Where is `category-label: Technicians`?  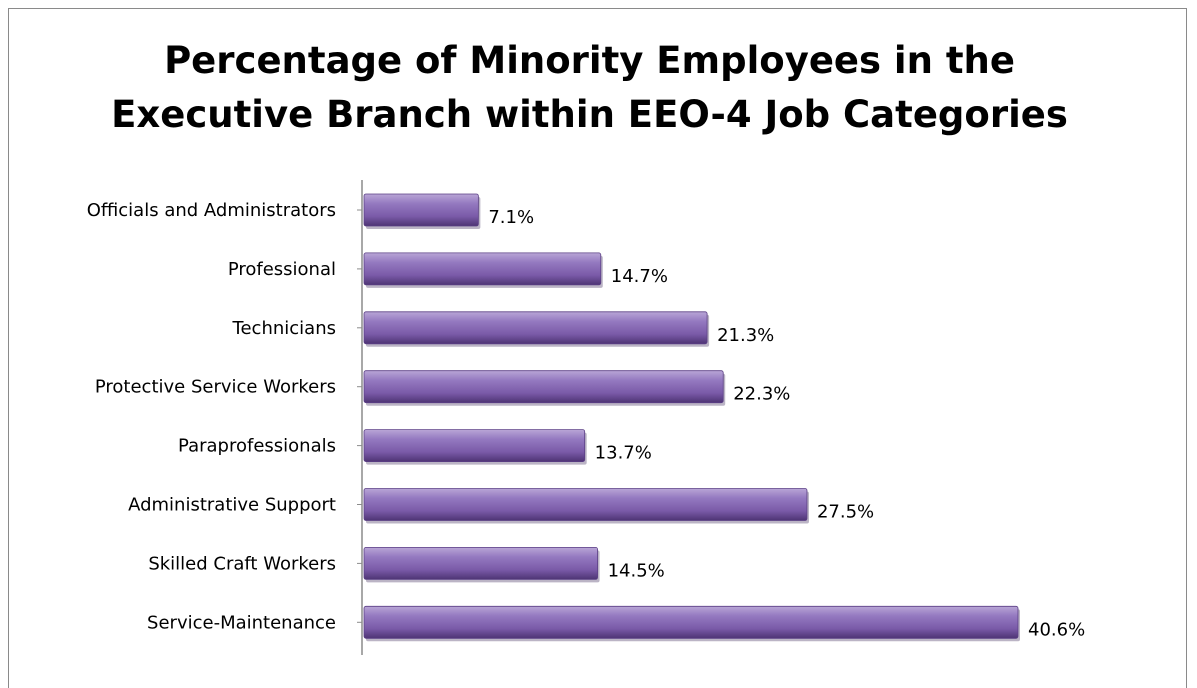
category-label: Technicians is located at coordinates (284, 328).